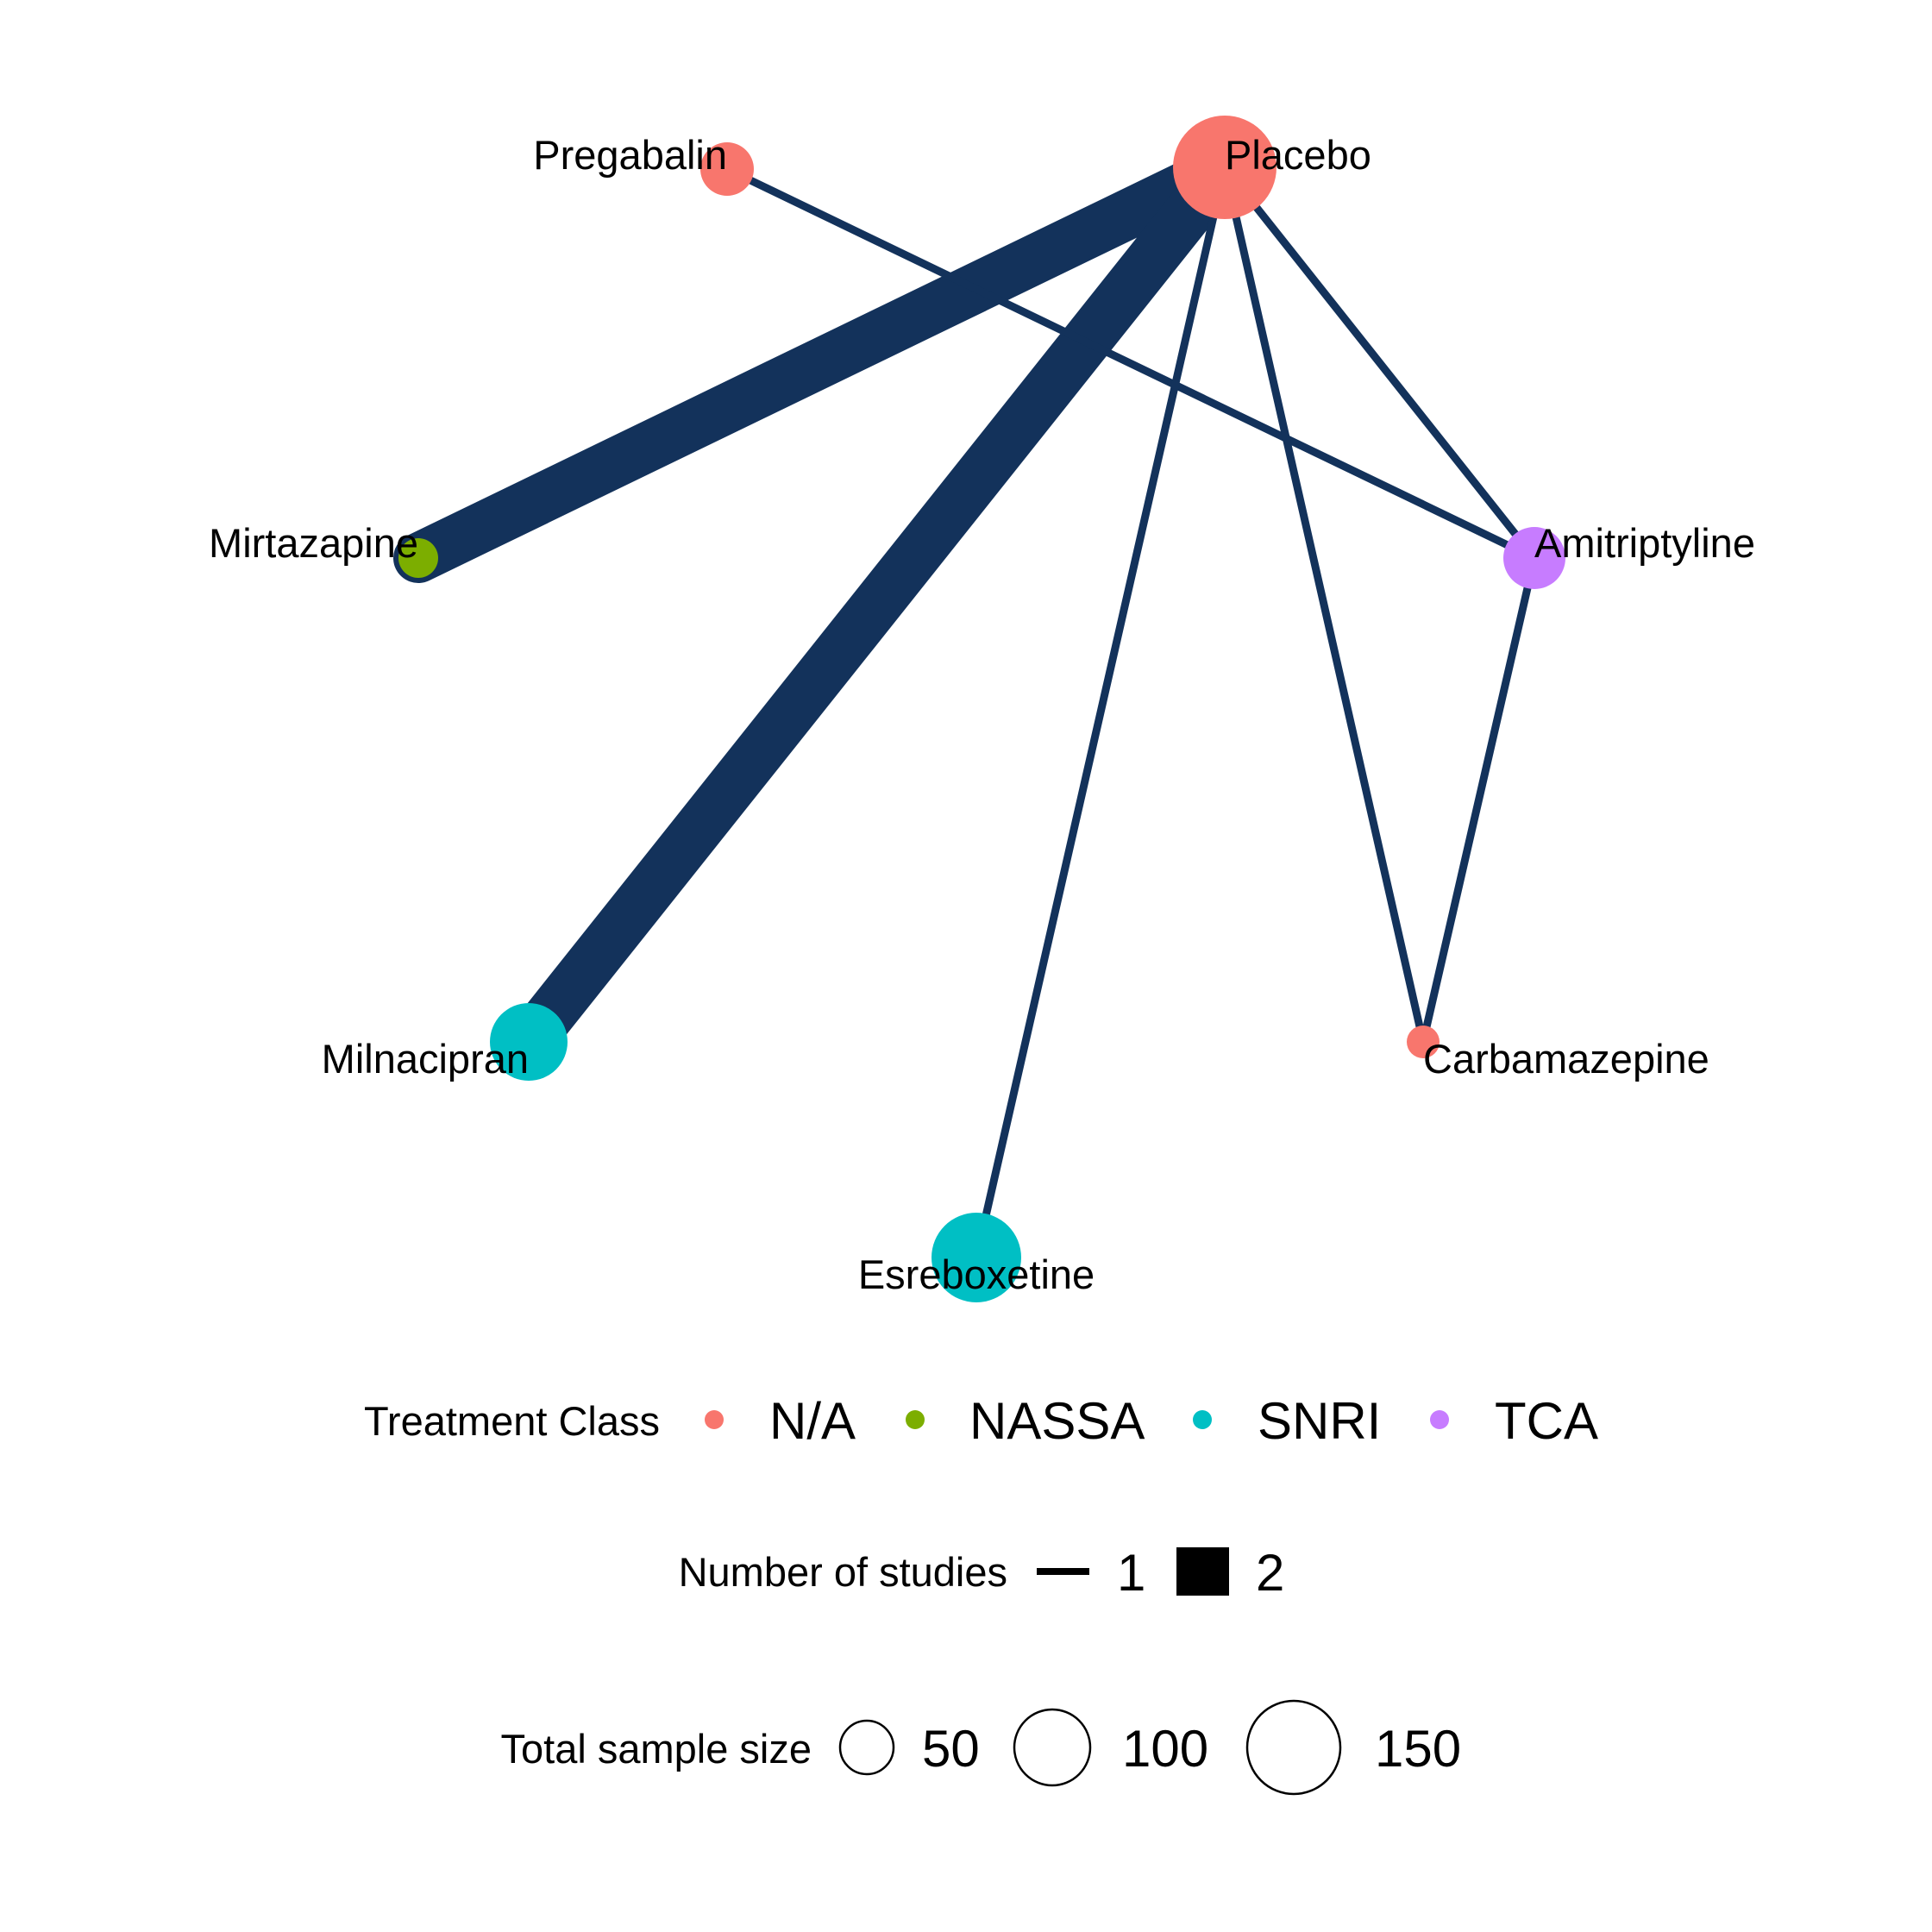  Describe the element at coordinates (1298, 155) in the screenshot. I see `label-placebo: Placebo` at that location.